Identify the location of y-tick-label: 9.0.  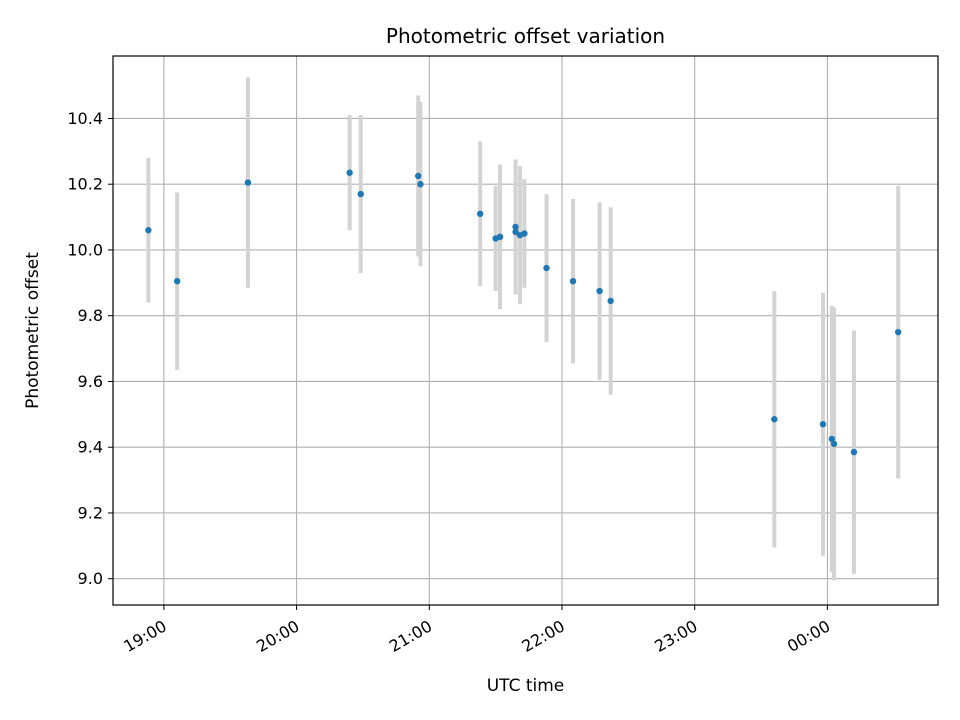
(90, 578).